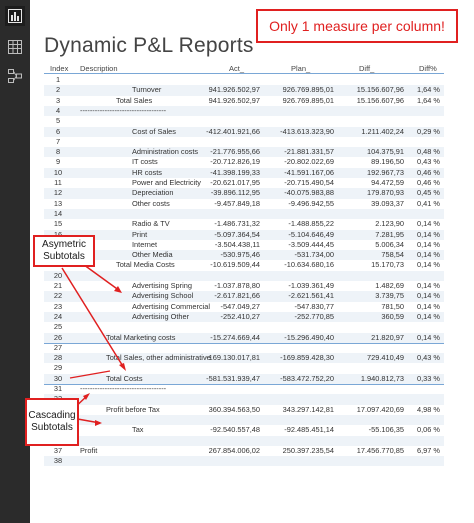 This screenshot has width=474, height=523. What do you see at coordinates (235, 152) in the screenshot?
I see `row-act: -21.776.955,66` at bounding box center [235, 152].